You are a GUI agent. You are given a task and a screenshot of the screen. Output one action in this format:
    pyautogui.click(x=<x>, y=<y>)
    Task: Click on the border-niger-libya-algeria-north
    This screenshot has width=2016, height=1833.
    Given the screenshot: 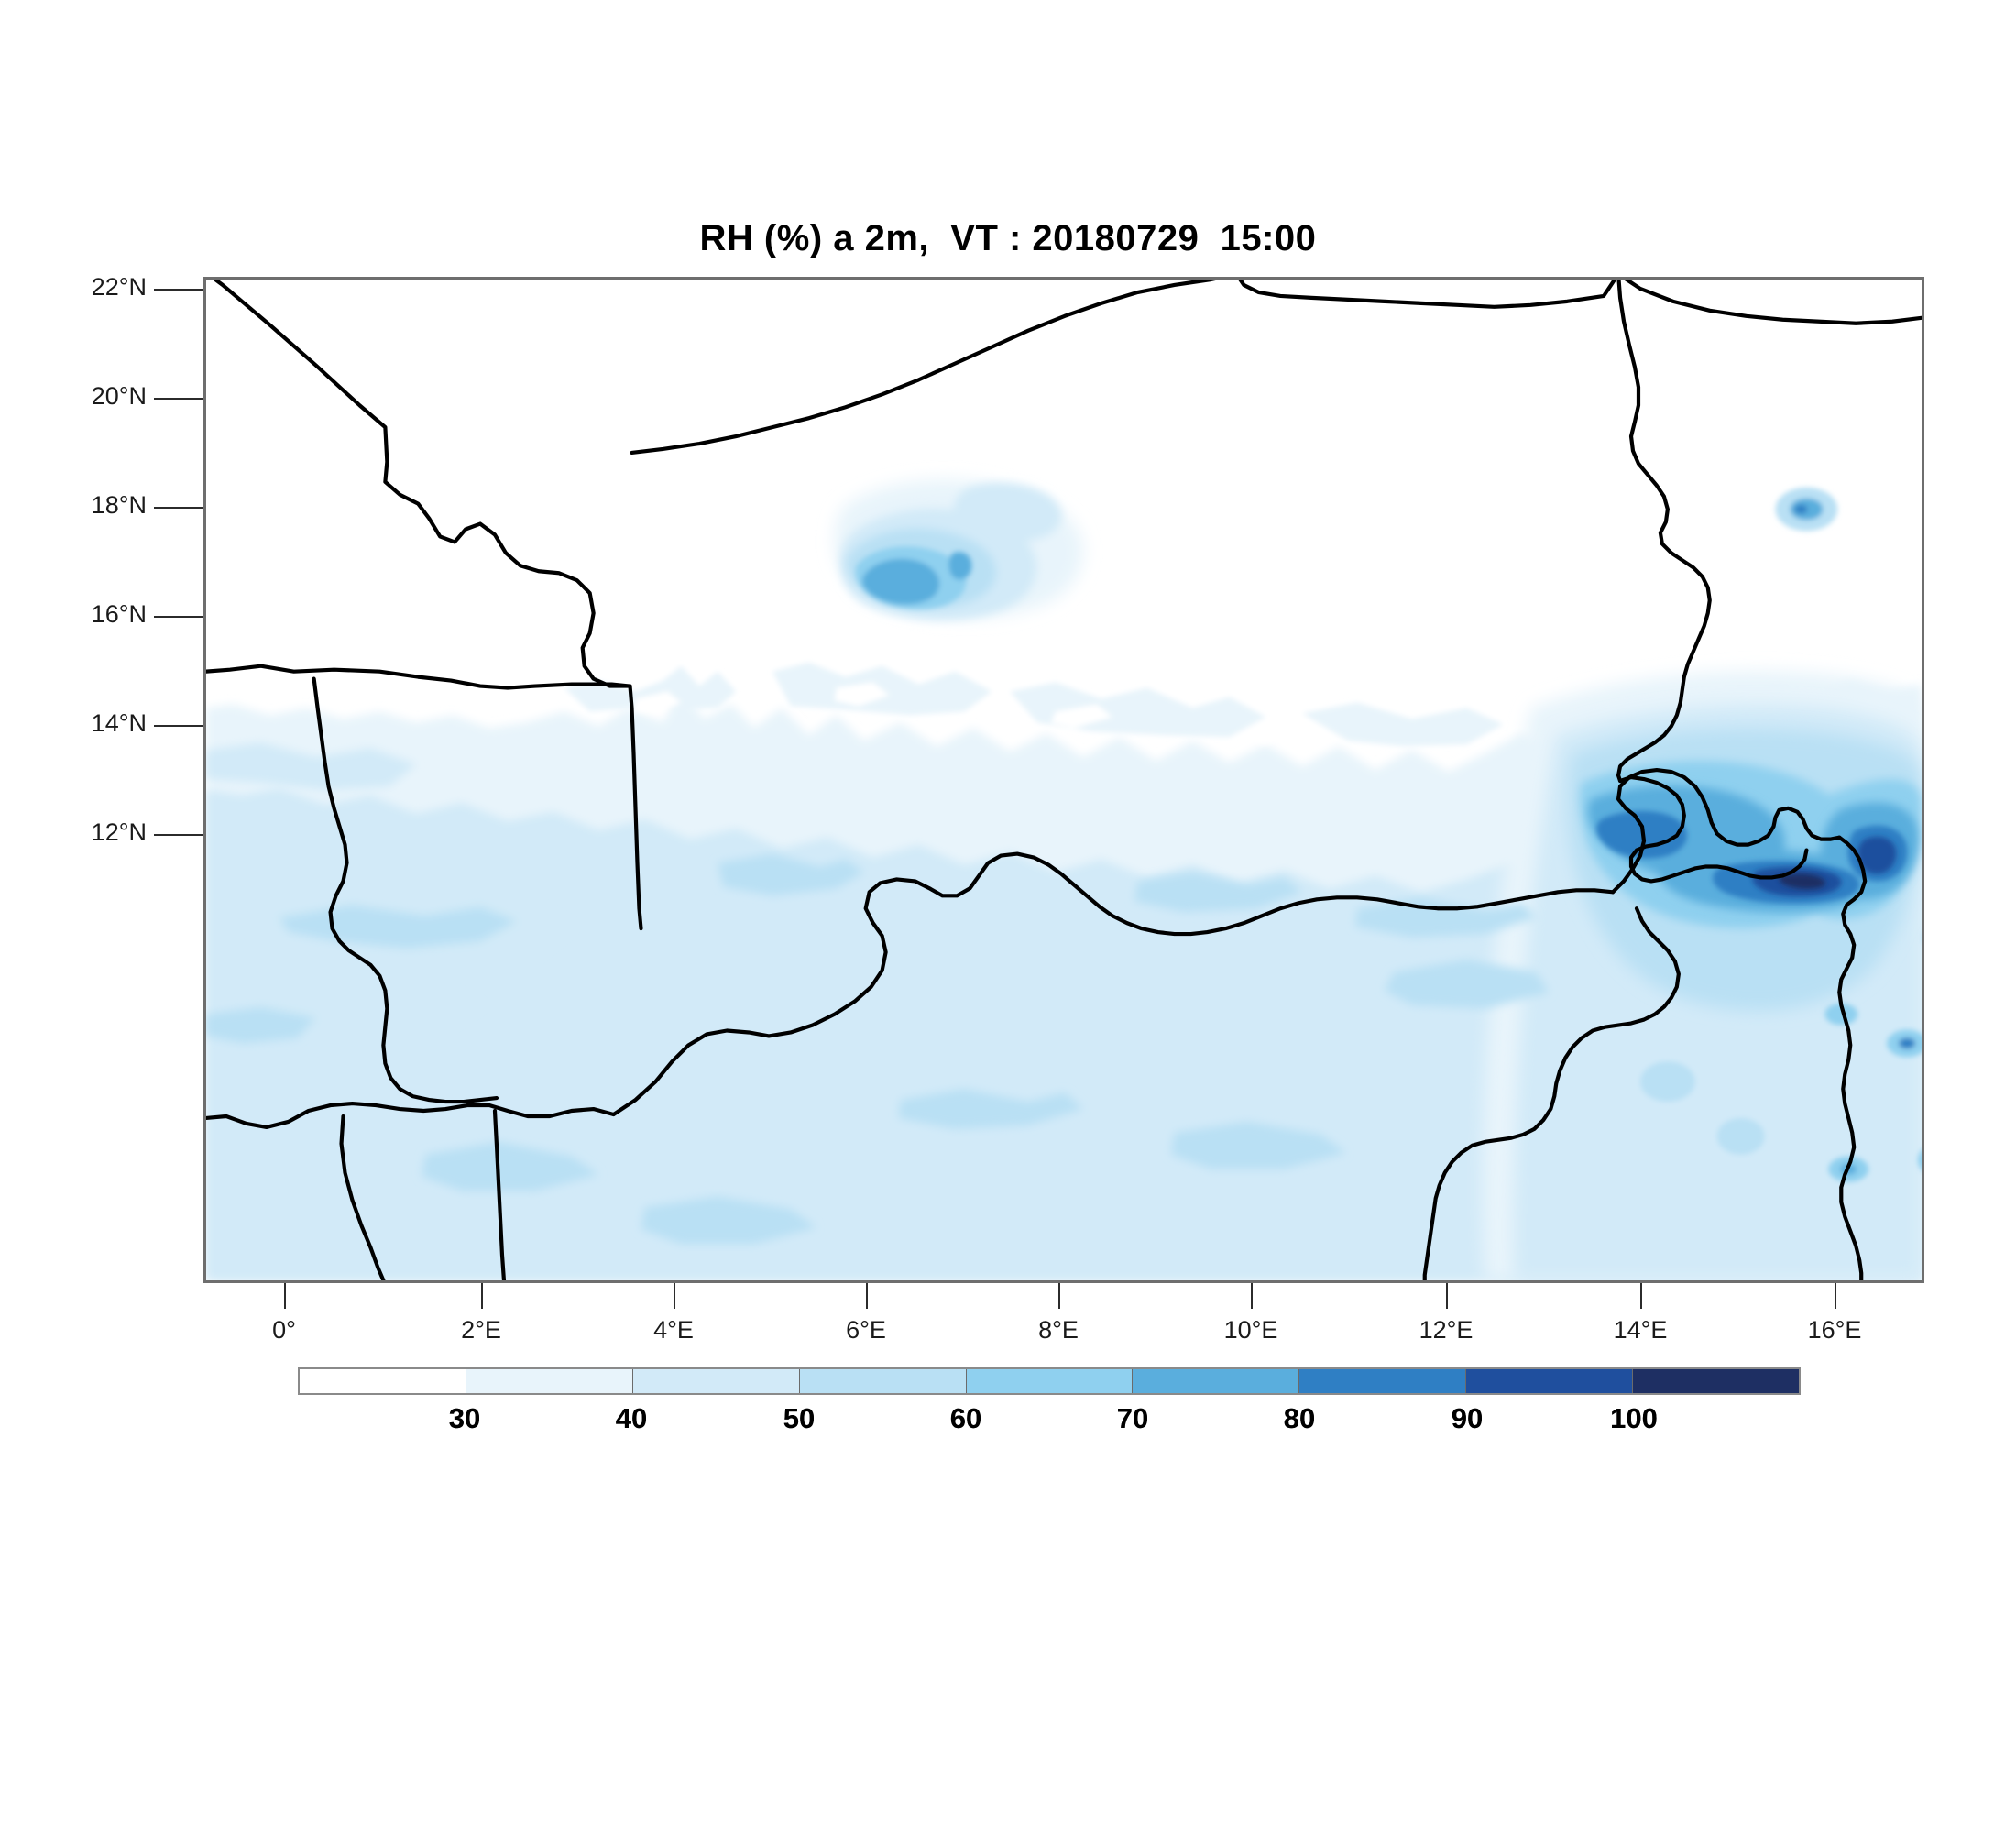 What is the action you would take?
    pyautogui.click(x=925, y=368)
    